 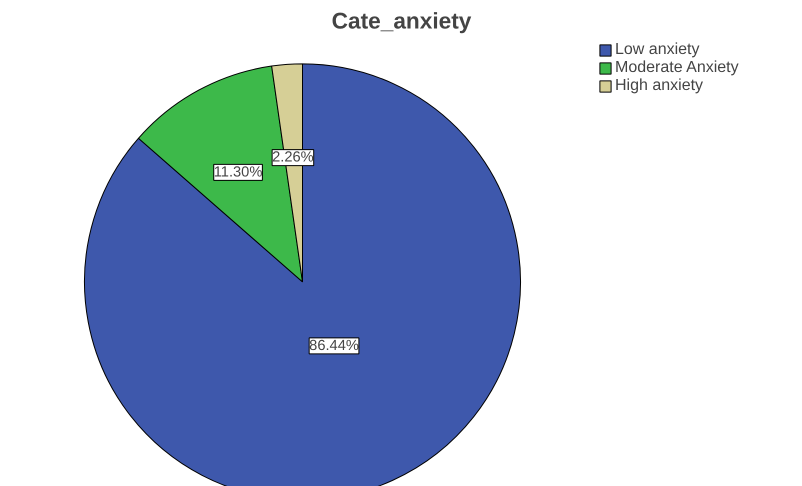 I want to click on legend-label: Moderate Anxiety, so click(x=677, y=68).